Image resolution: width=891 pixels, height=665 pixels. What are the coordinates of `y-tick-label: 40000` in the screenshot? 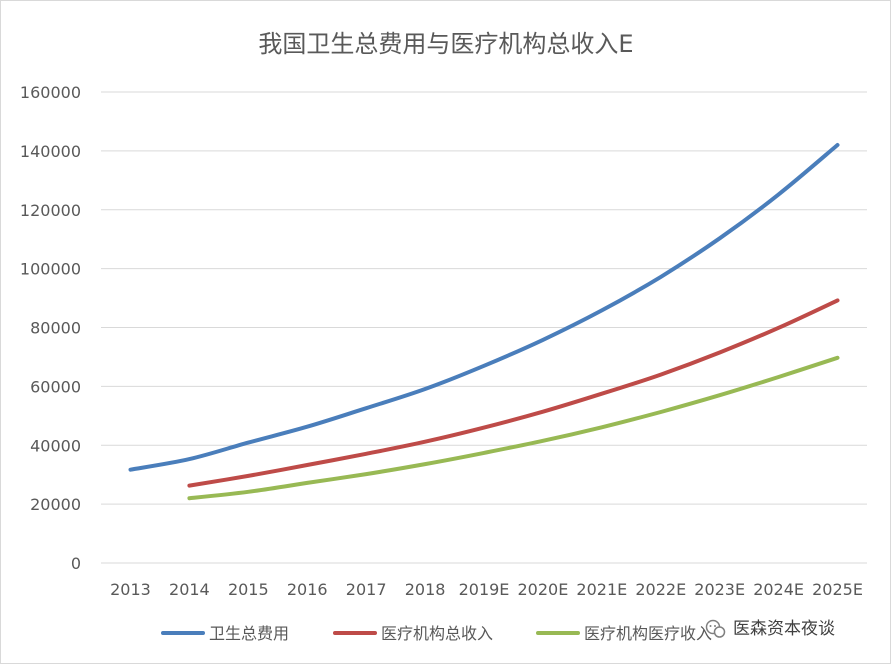 It's located at (55, 445).